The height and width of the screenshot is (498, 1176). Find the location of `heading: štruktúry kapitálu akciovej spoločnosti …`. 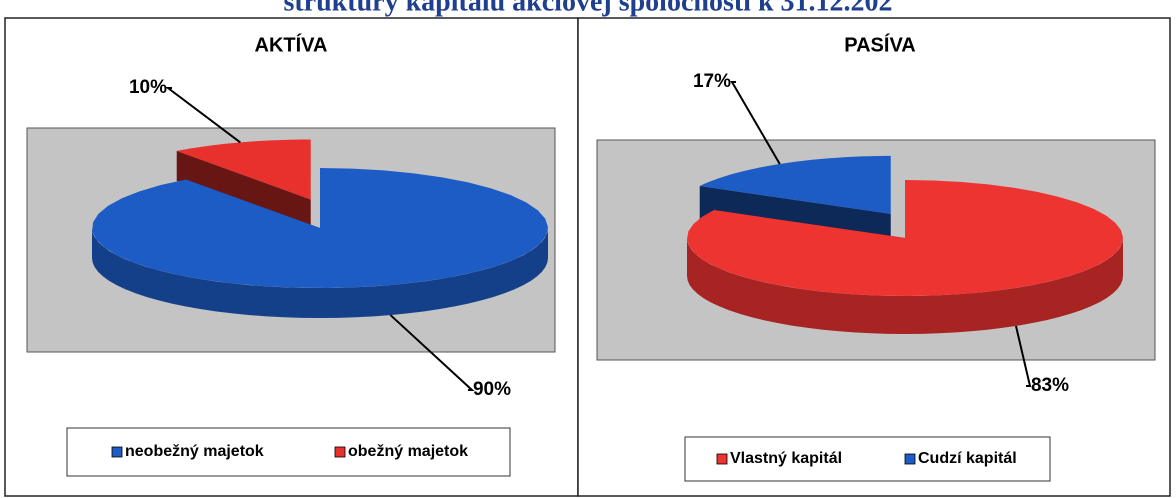

heading: štruktúry kapitálu akciovej spoločnosti … is located at coordinates (587, 8).